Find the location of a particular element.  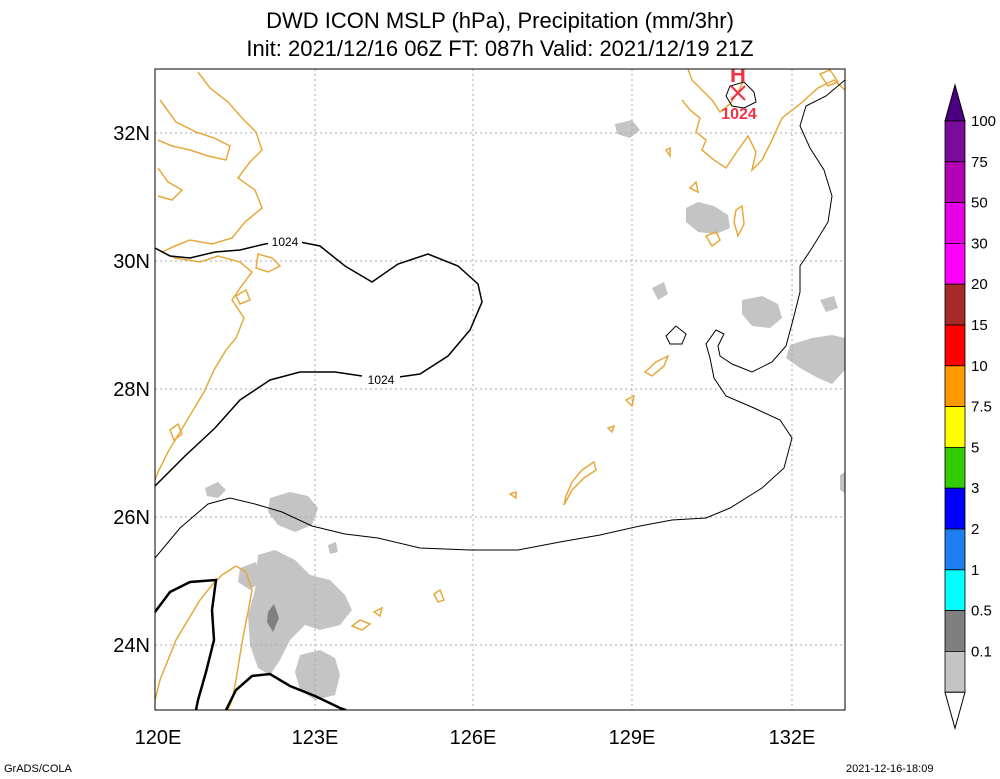

precipitation-shading-heavier is located at coordinates (273, 618).